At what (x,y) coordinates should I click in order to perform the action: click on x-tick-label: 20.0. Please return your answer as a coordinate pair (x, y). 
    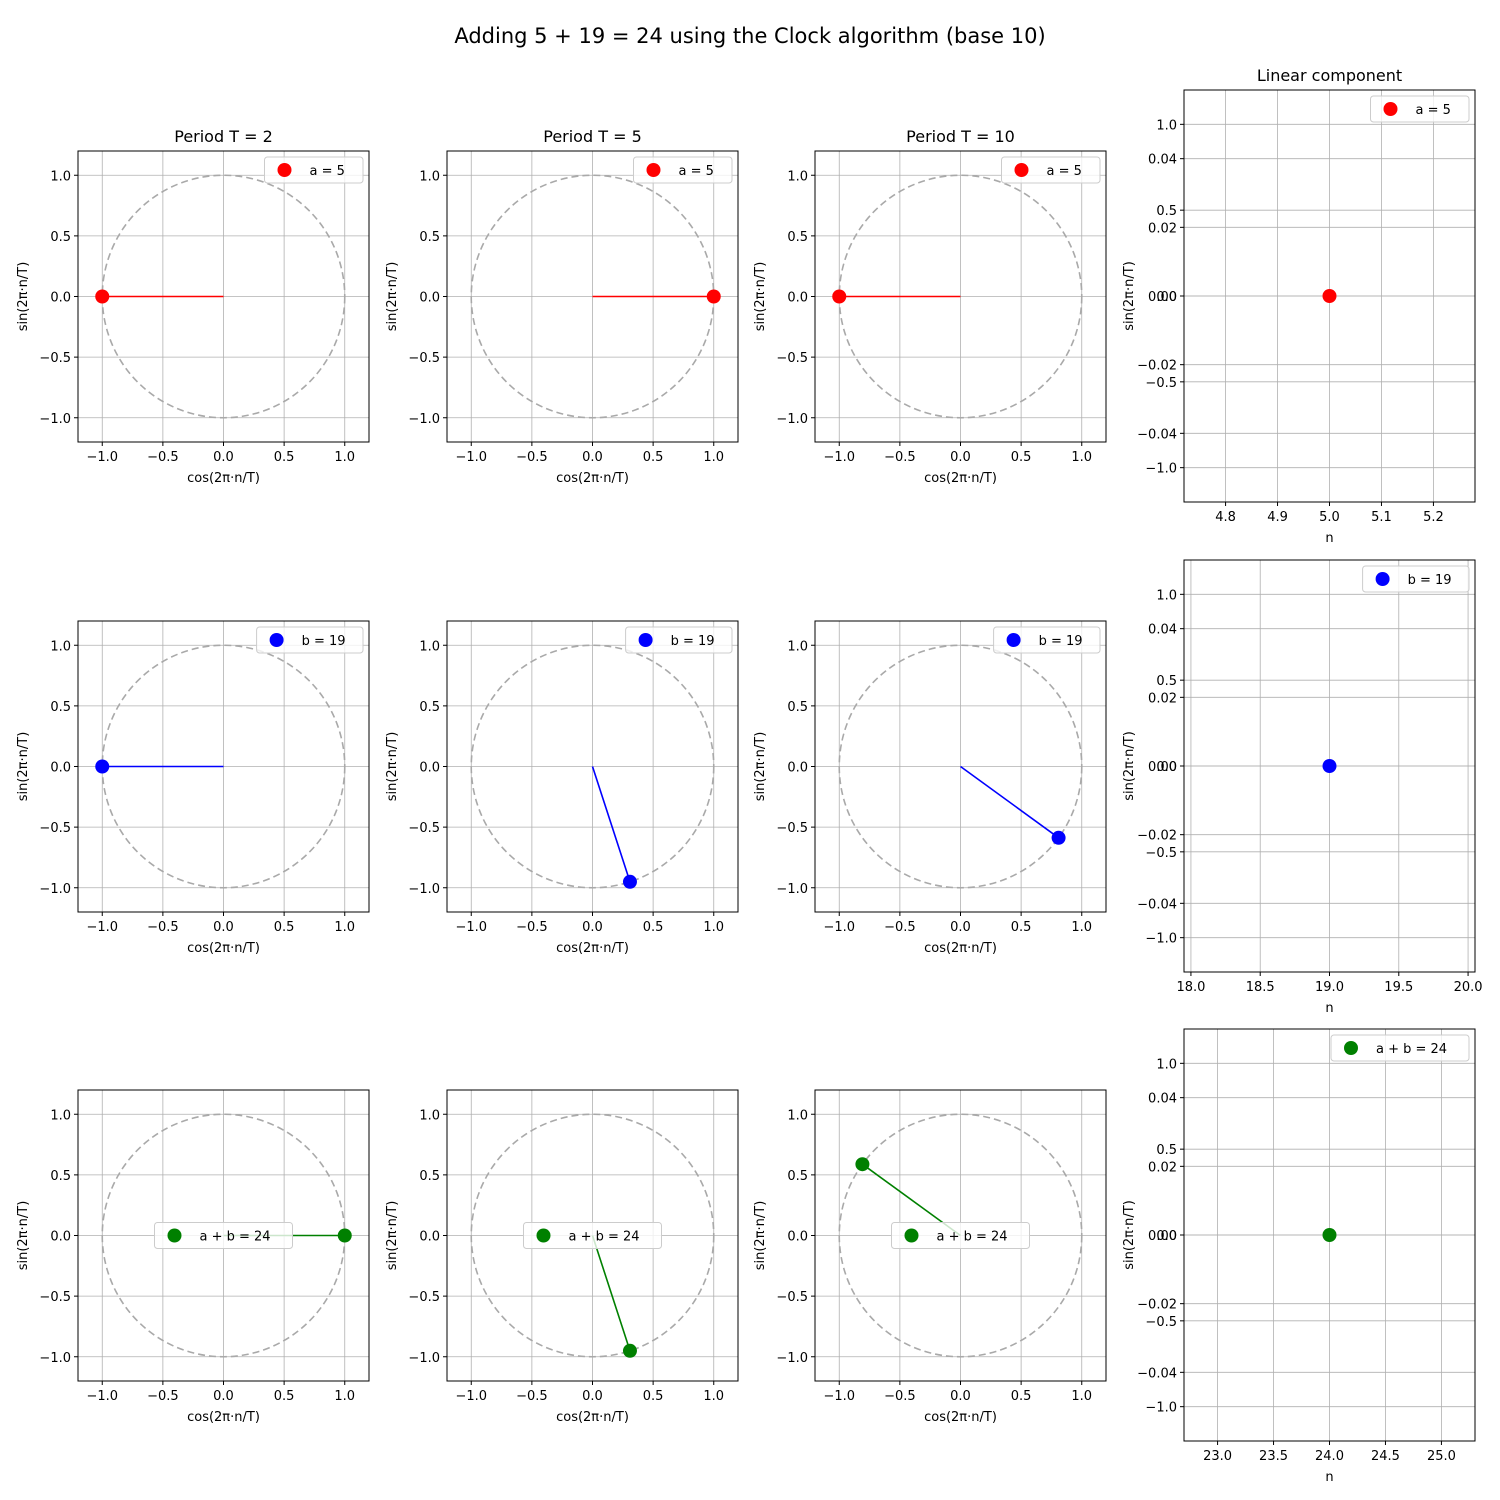
    Looking at the image, I should click on (1468, 987).